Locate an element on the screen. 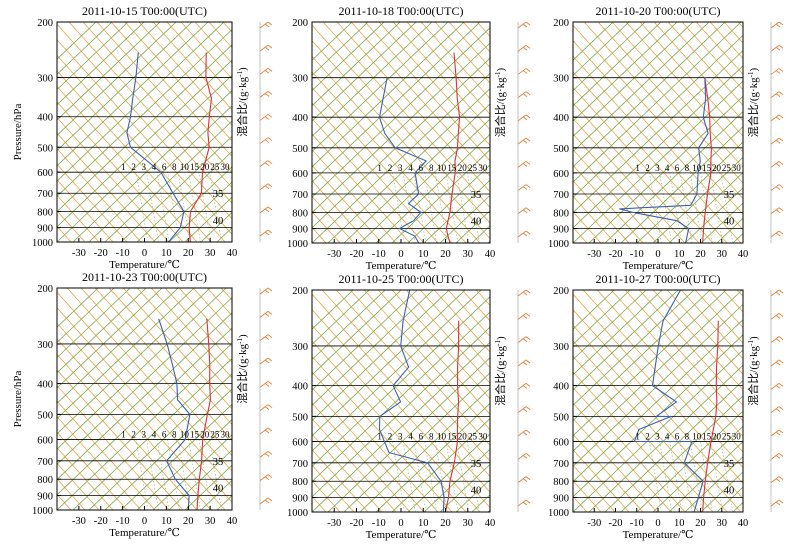  x-tick-label: 40 is located at coordinates (490, 254).